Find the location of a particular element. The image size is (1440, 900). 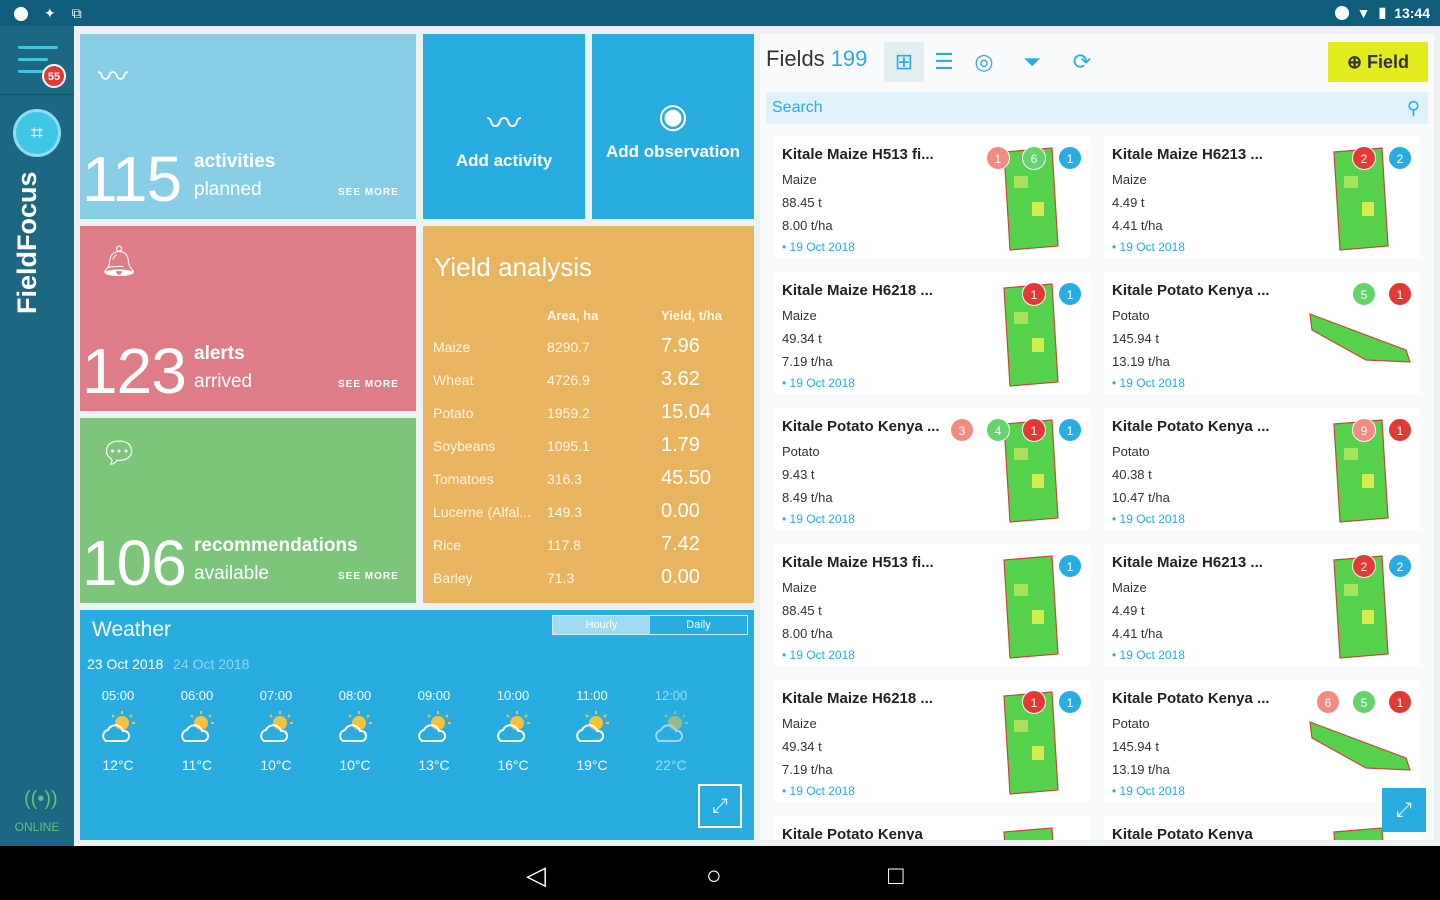

hourly-forecast-item: 11:00 19°C is located at coordinates (592, 730).